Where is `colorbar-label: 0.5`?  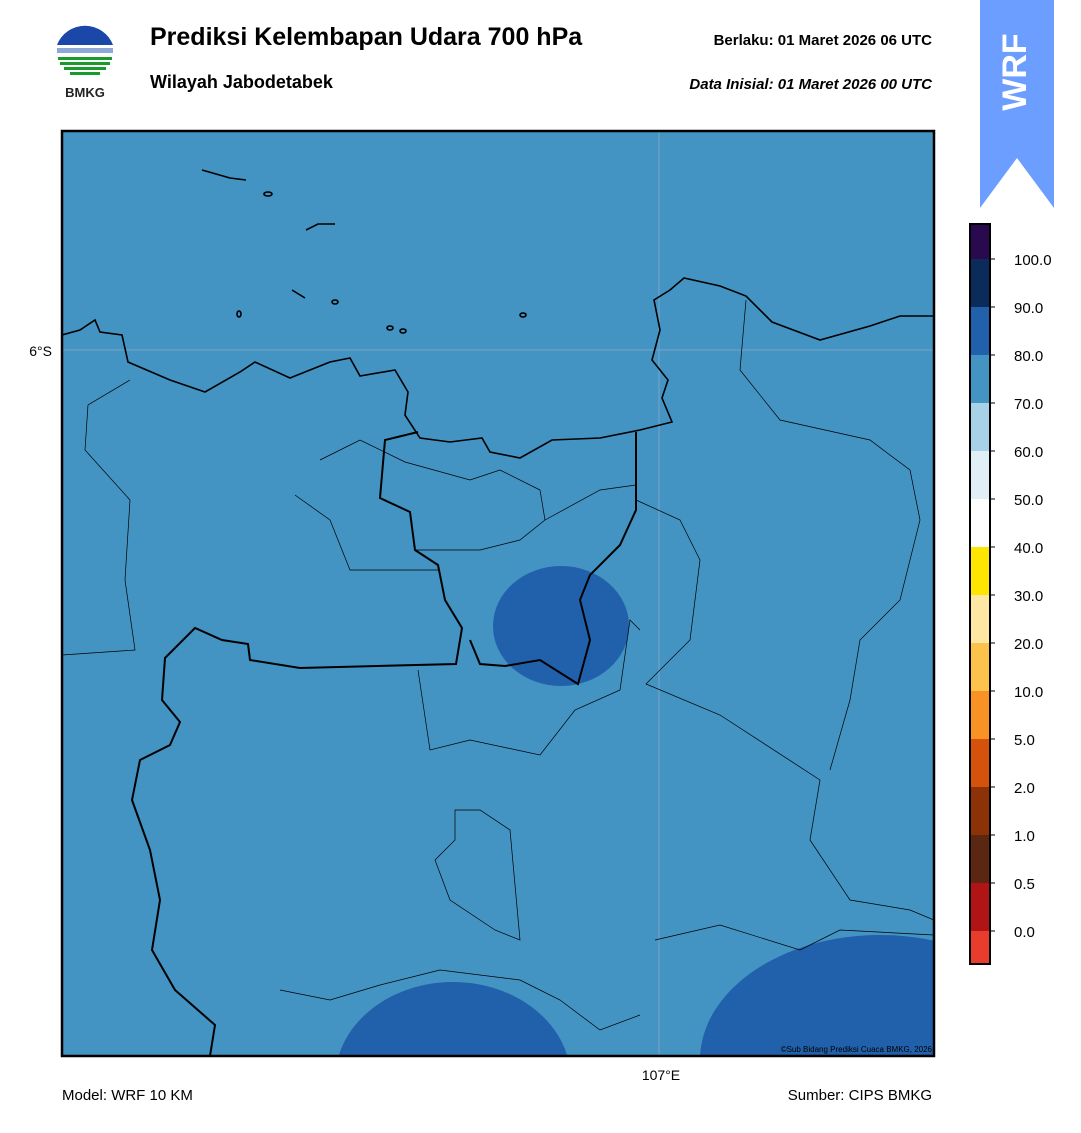
colorbar-label: 0.5 is located at coordinates (1024, 884).